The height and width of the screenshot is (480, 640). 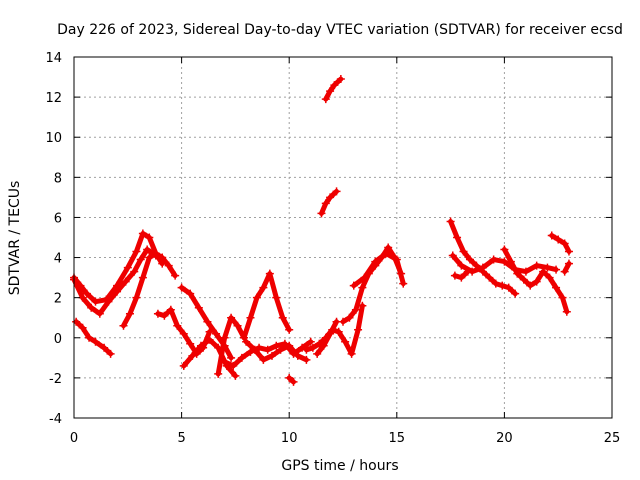 I want to click on data-series-s23, so click(x=566, y=267).